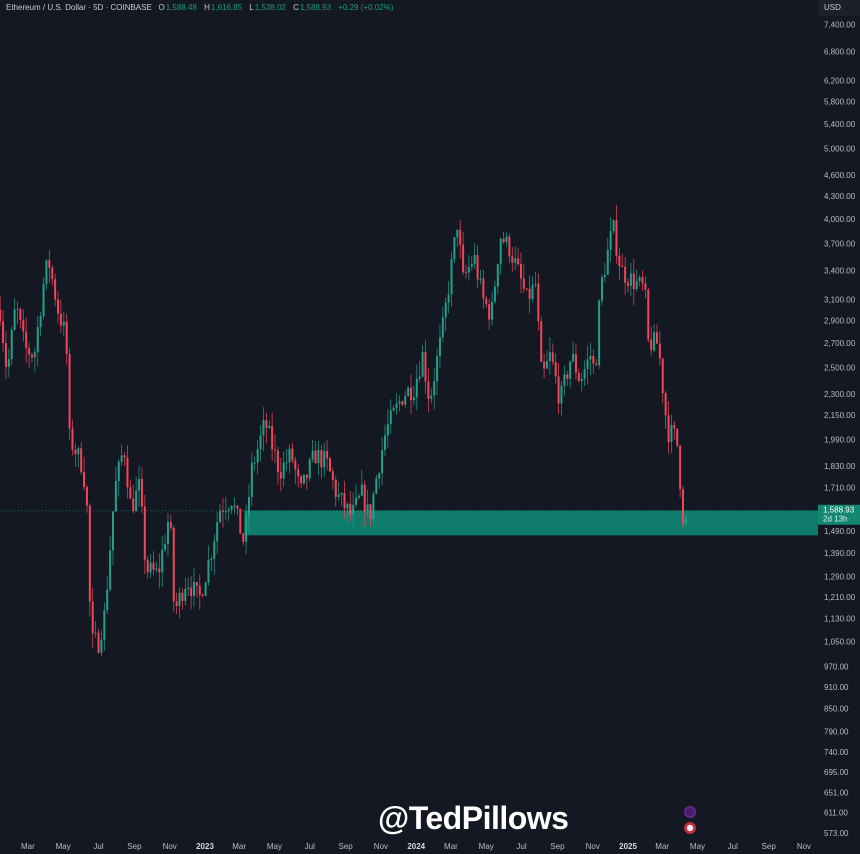 The width and height of the screenshot is (860, 854). I want to click on lightning-icon, so click(690, 812).